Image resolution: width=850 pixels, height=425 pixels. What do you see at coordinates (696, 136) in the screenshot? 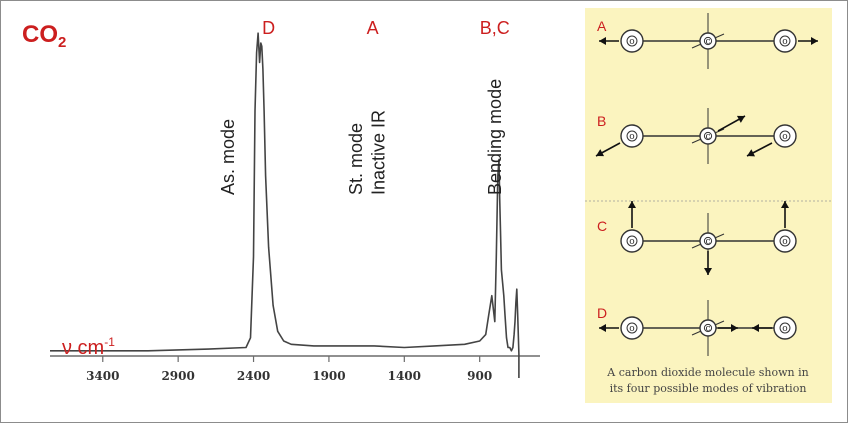
I see `mode-row-b: Bo c o` at bounding box center [696, 136].